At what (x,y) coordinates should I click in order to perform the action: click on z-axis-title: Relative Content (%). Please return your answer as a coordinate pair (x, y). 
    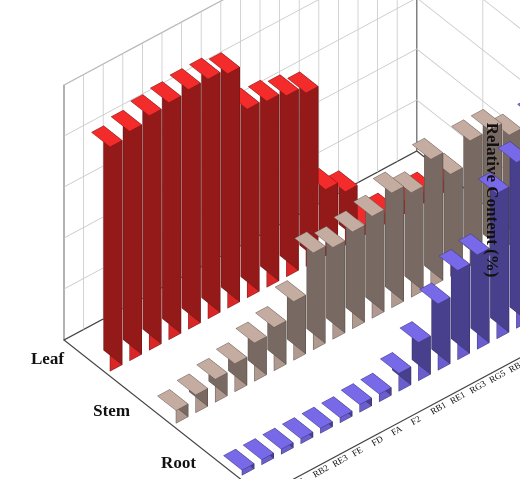
    Looking at the image, I should click on (492, 200).